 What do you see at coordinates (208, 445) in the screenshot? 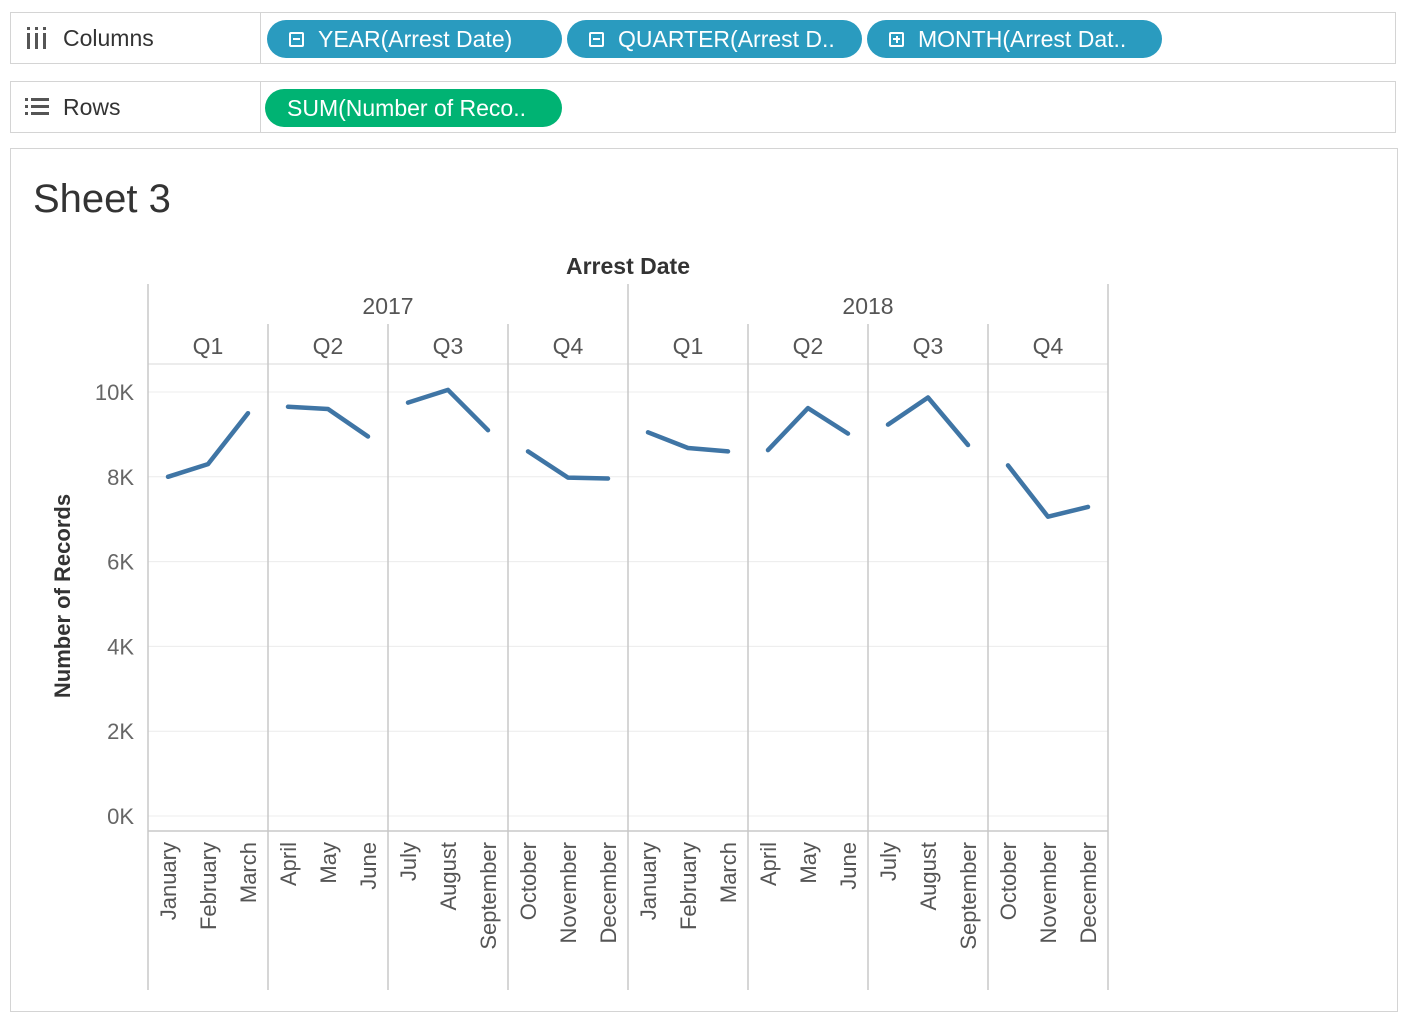
I see `series-line-2017-q1` at bounding box center [208, 445].